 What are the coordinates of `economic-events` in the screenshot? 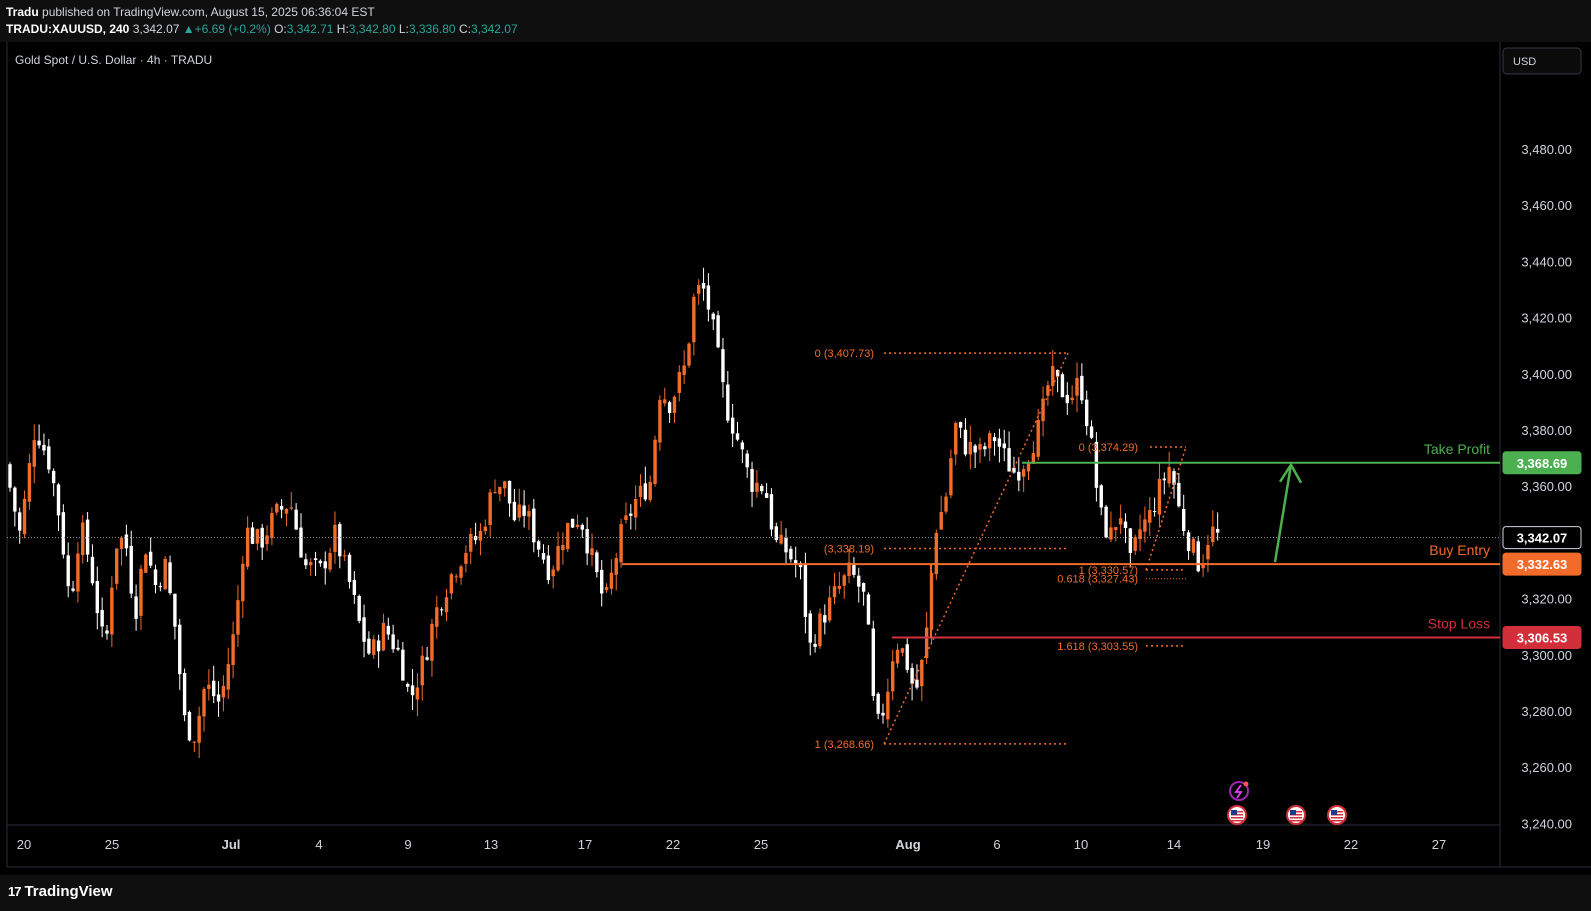 It's located at (1287, 803).